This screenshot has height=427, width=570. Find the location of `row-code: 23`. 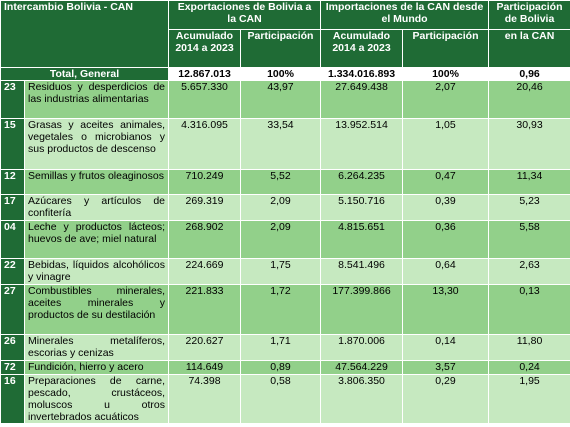

row-code: 23 is located at coordinates (12, 99).